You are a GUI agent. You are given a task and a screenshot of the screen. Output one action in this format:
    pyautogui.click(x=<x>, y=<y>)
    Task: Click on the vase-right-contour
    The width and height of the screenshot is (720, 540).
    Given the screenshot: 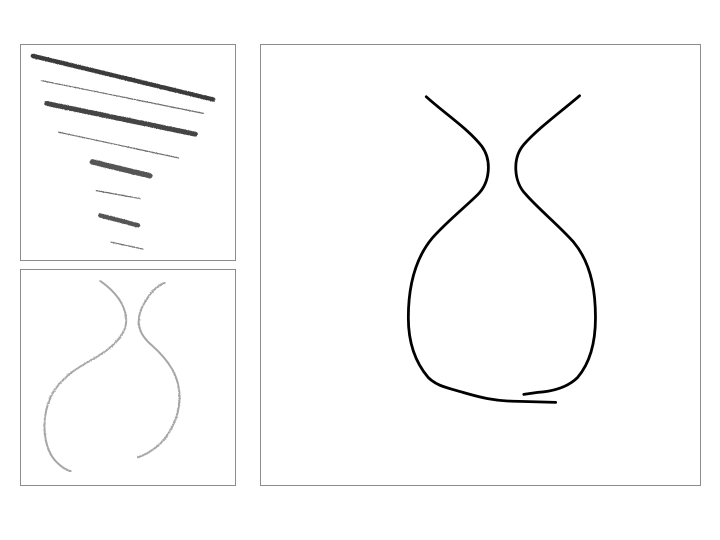 What is the action you would take?
    pyautogui.click(x=555, y=245)
    